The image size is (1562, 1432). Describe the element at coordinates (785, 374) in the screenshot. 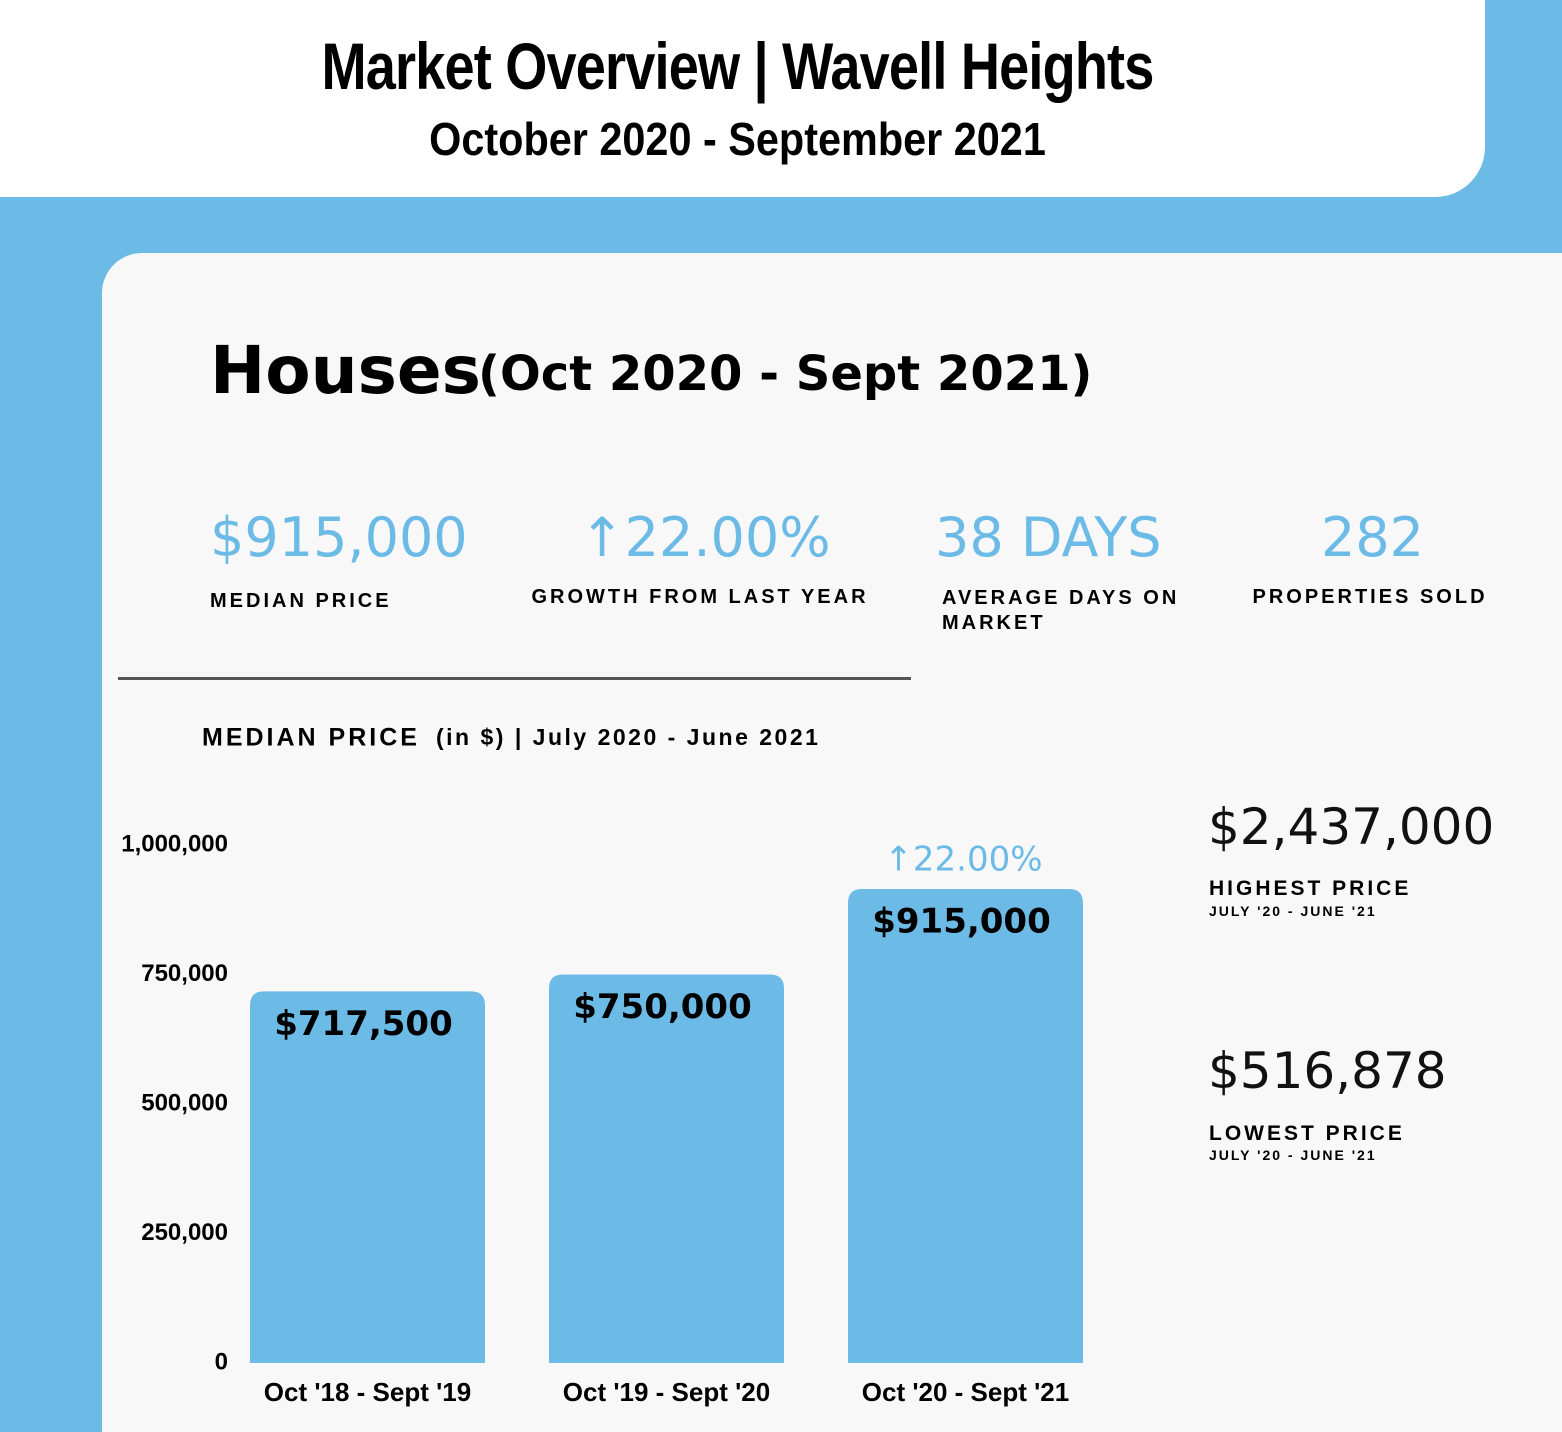

I see `section-period: (Oct 2020 - Sept 2021)` at that location.